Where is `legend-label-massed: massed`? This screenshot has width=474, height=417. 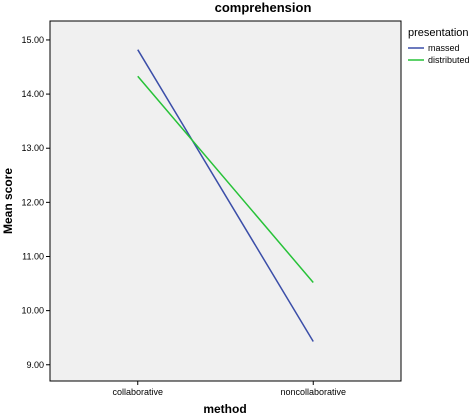
legend-label-massed: massed is located at coordinates (444, 48).